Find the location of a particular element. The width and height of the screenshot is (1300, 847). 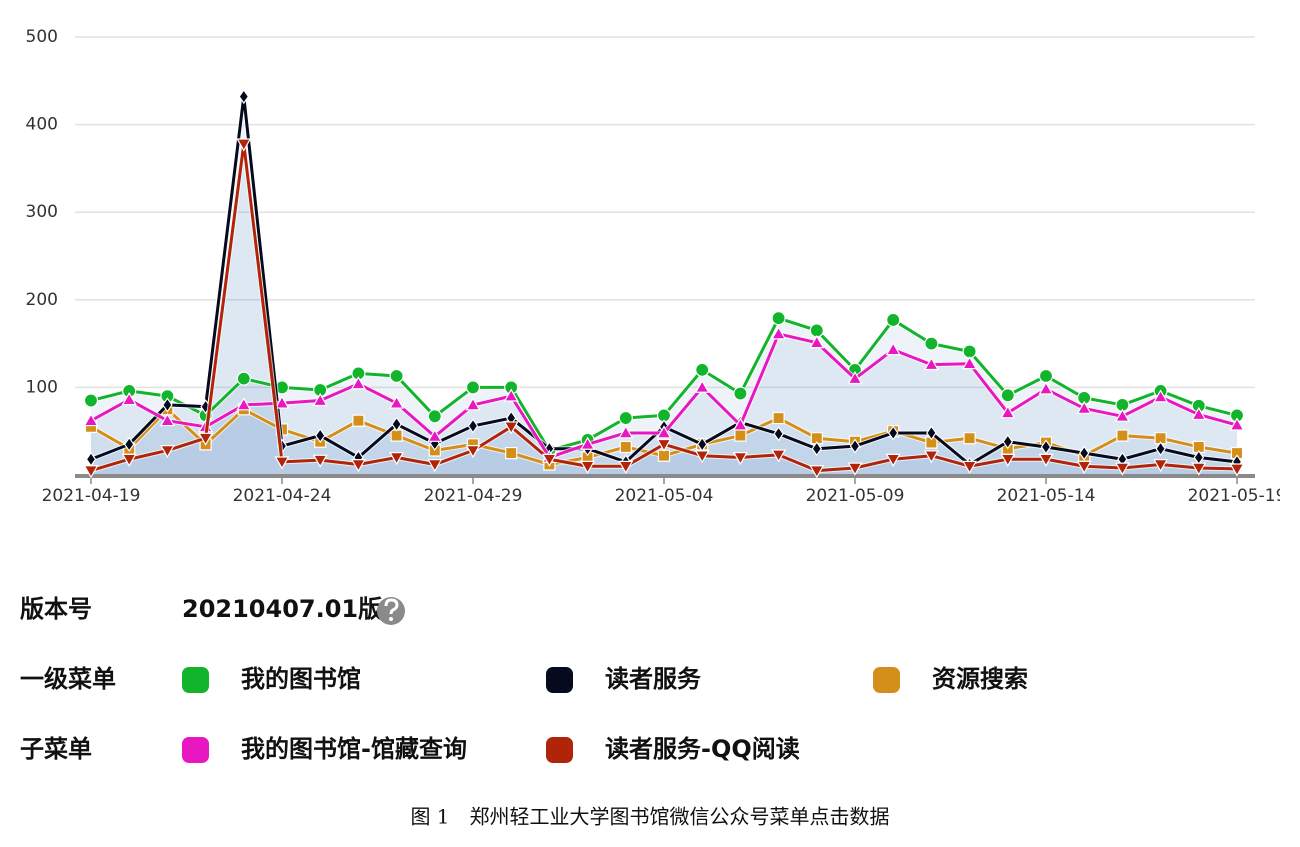

level2-label: 子菜单 is located at coordinates (56, 749).